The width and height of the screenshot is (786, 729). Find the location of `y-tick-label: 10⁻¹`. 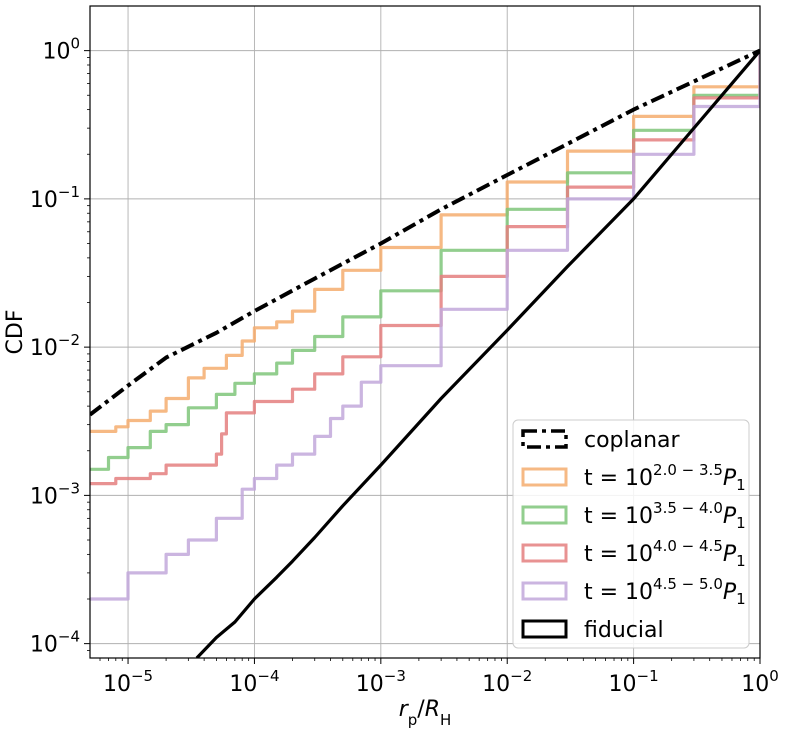

y-tick-label: 10⁻¹ is located at coordinates (55, 198).